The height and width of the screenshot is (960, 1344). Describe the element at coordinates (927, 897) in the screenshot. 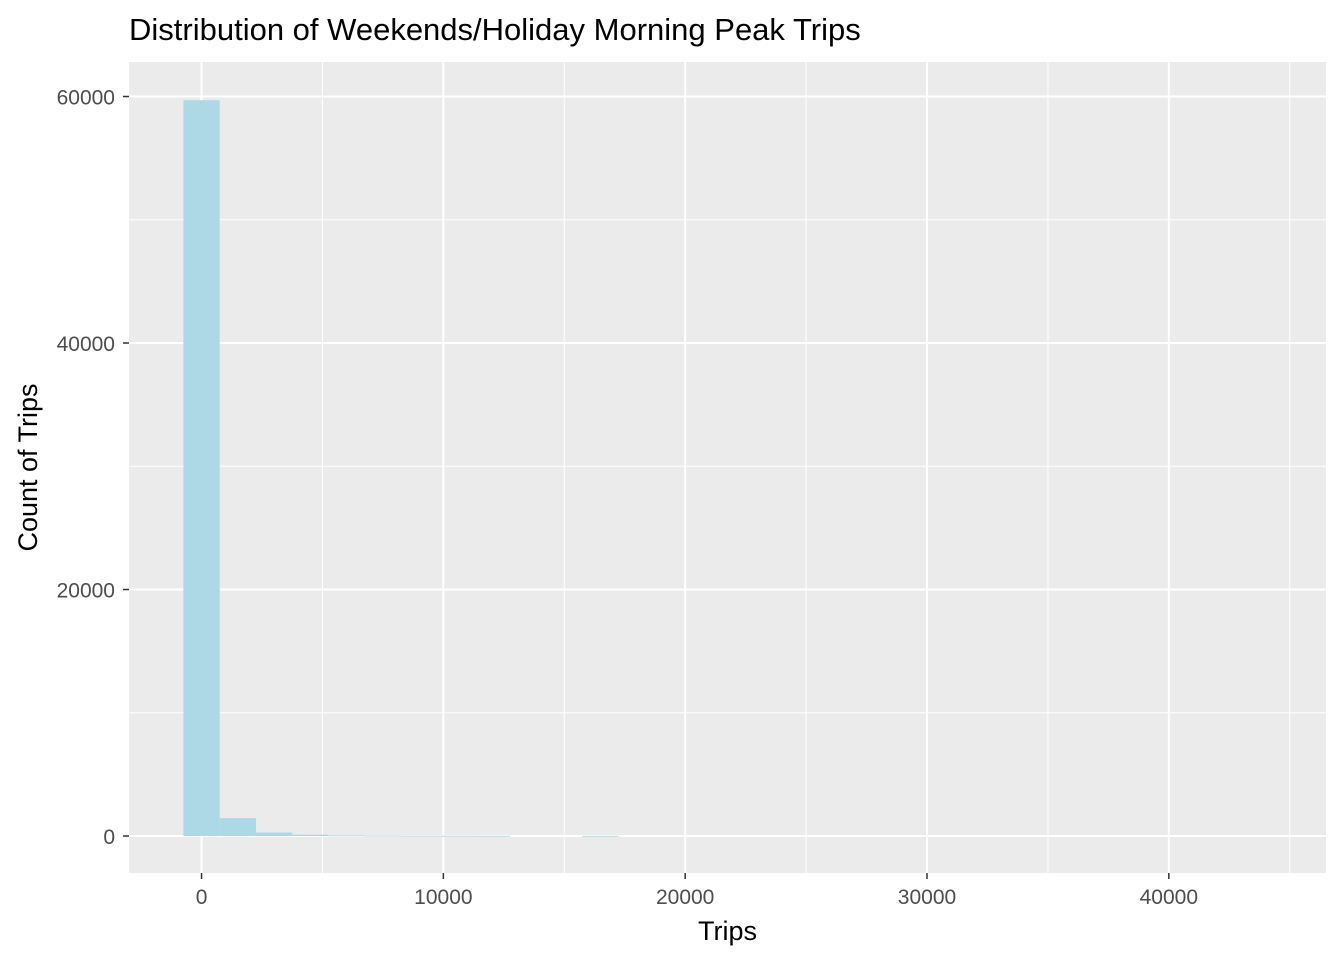

I see `x-tick-label: 30000` at that location.